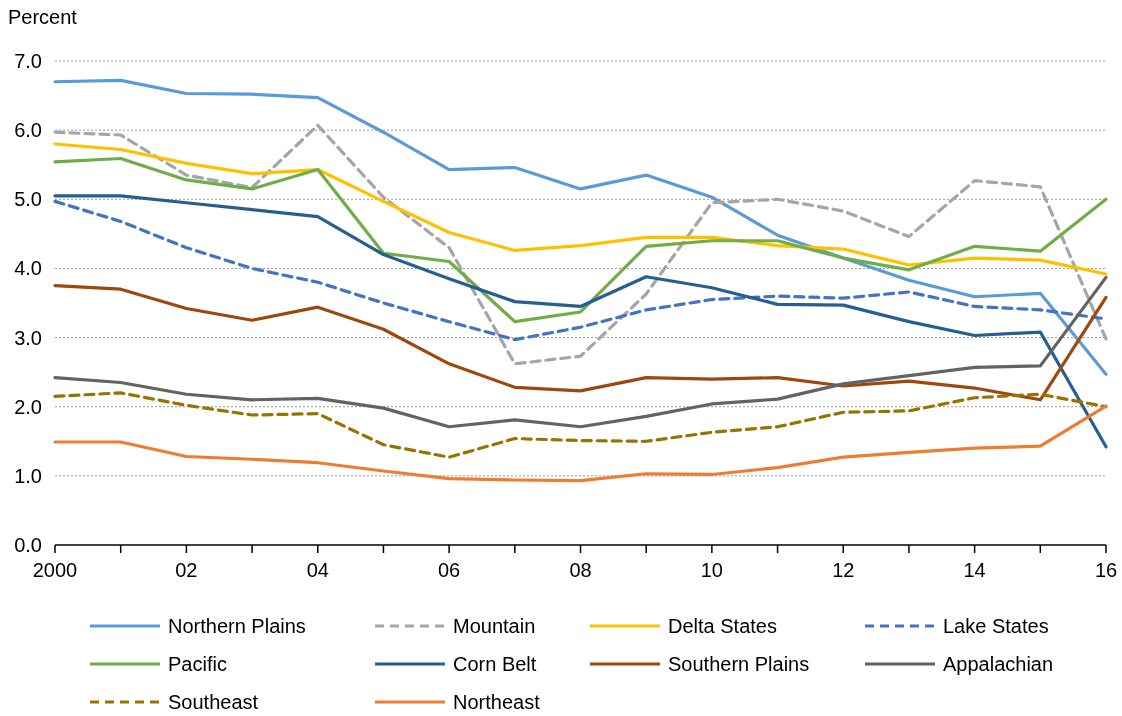  I want to click on legend-label: Northeast, so click(497, 702).